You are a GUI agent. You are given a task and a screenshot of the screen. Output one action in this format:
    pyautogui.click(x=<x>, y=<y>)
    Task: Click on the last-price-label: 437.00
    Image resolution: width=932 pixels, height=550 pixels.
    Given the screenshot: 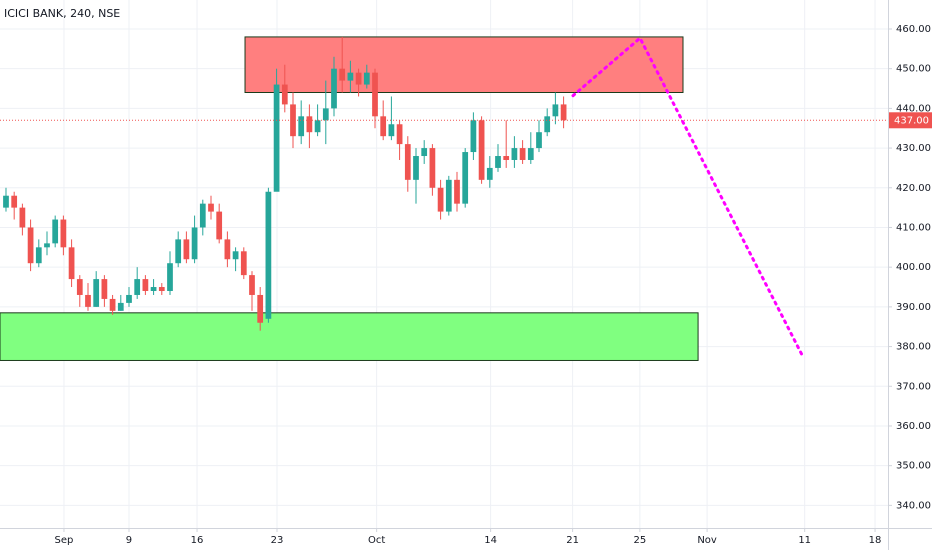 What is the action you would take?
    pyautogui.click(x=911, y=120)
    